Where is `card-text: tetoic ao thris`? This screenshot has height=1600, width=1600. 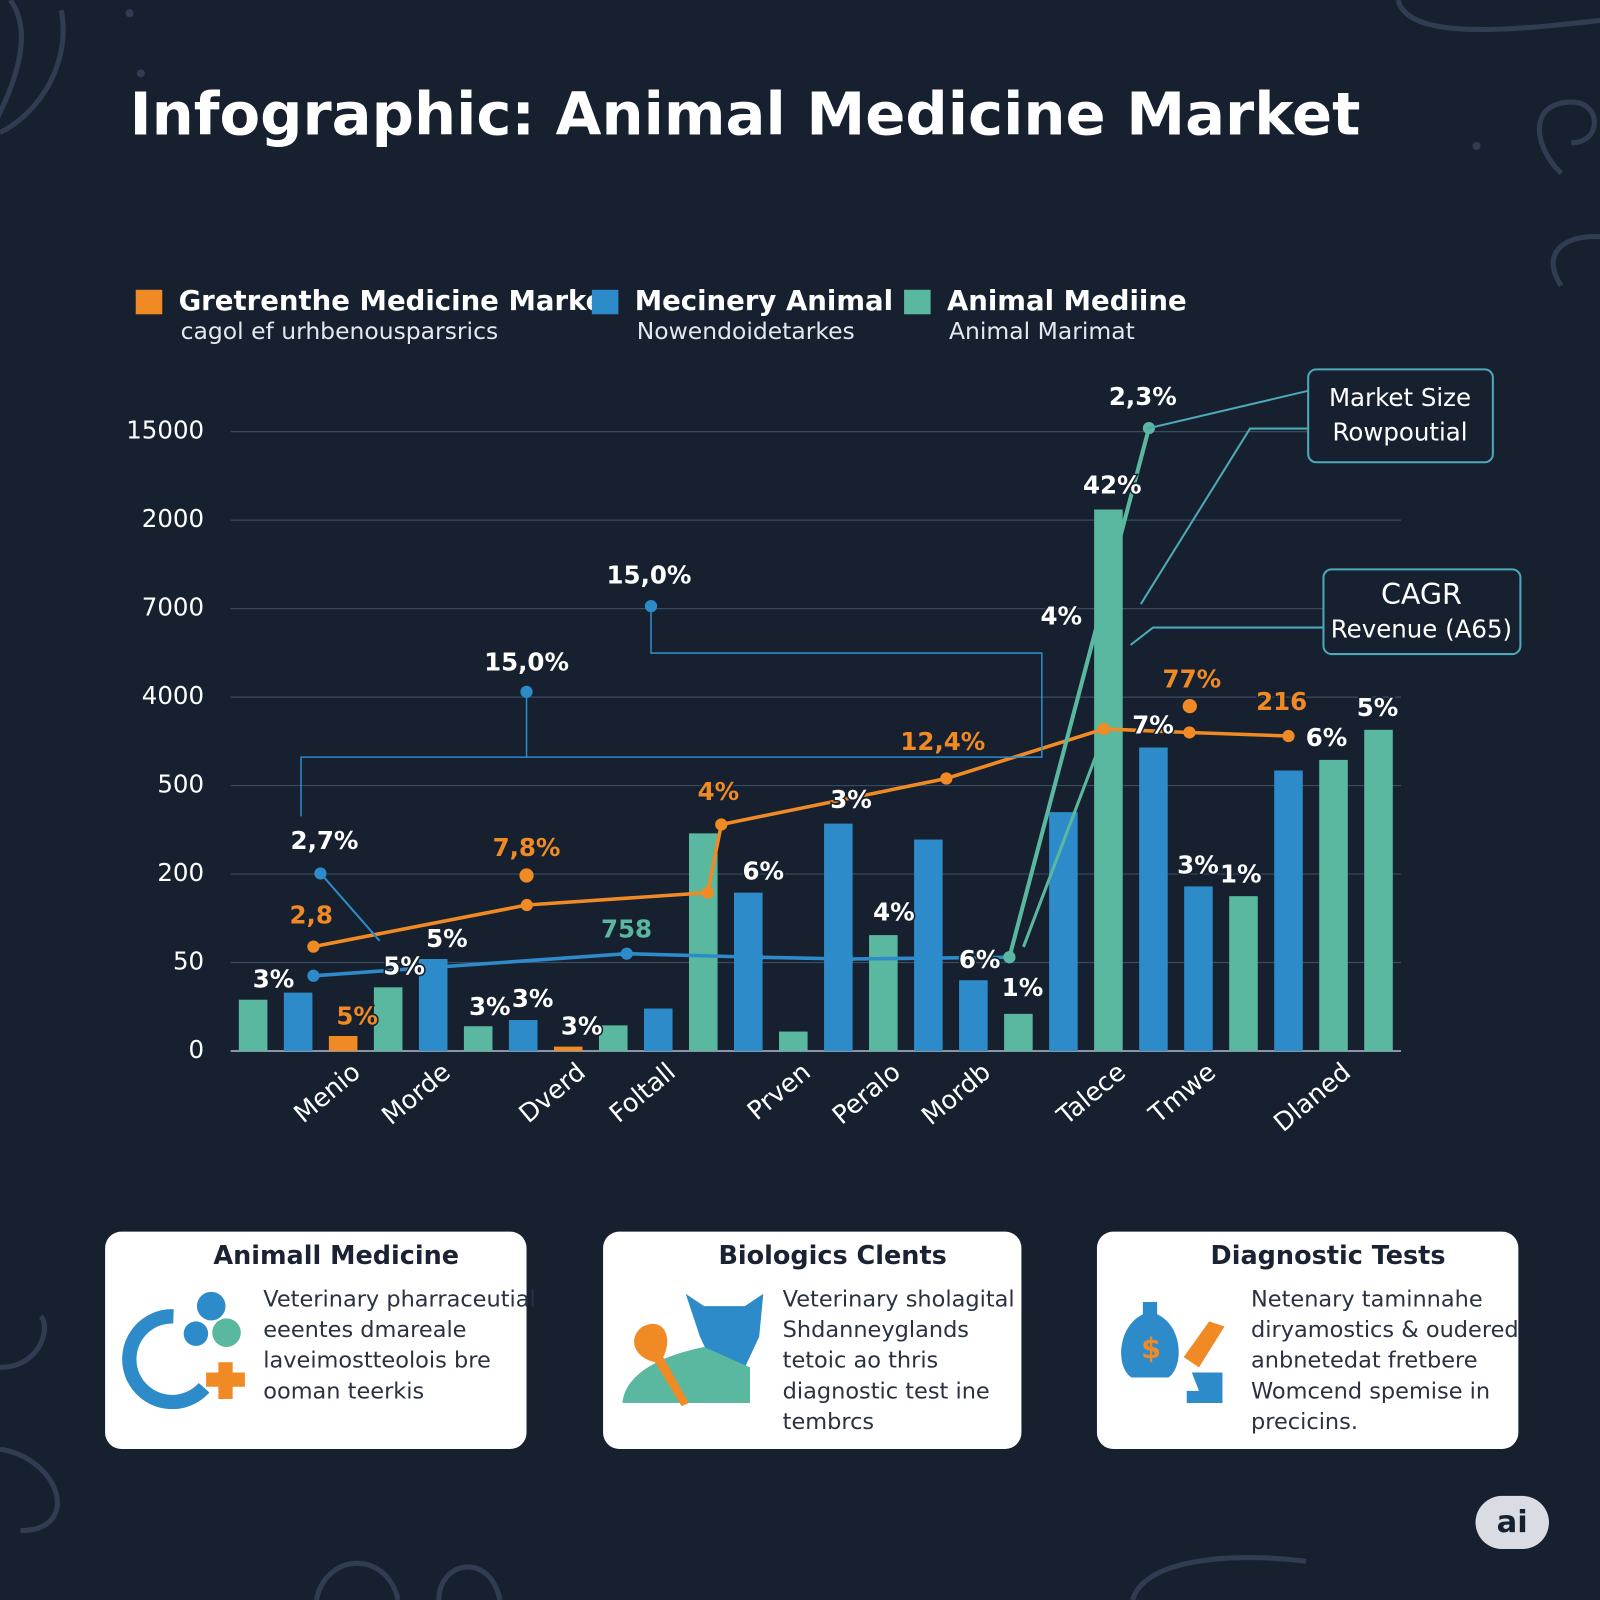 card-text: tetoic ao thris is located at coordinates (861, 1361).